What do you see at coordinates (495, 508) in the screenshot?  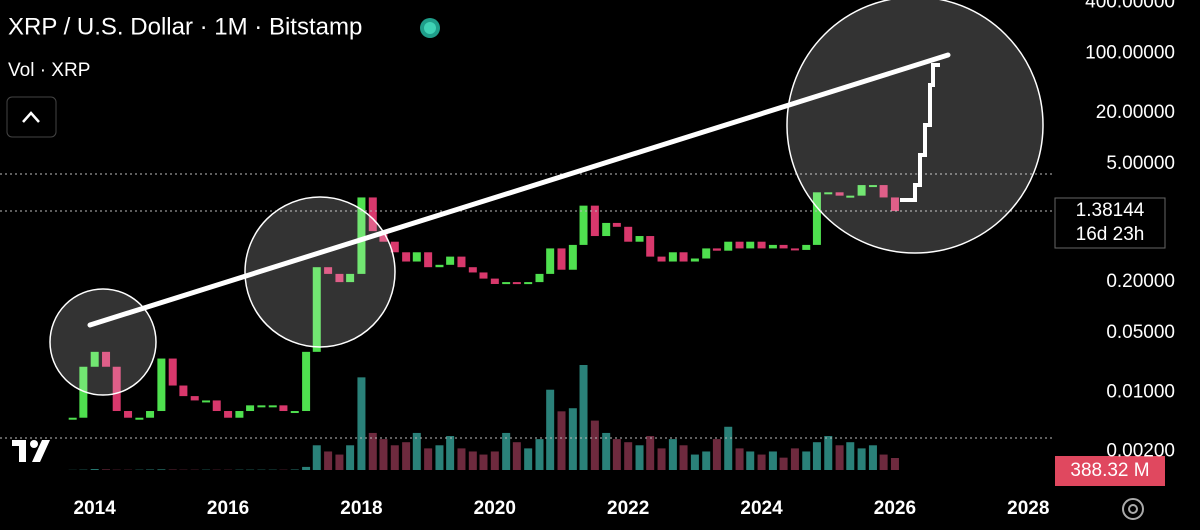 I see `x-tick-label: 2020` at bounding box center [495, 508].